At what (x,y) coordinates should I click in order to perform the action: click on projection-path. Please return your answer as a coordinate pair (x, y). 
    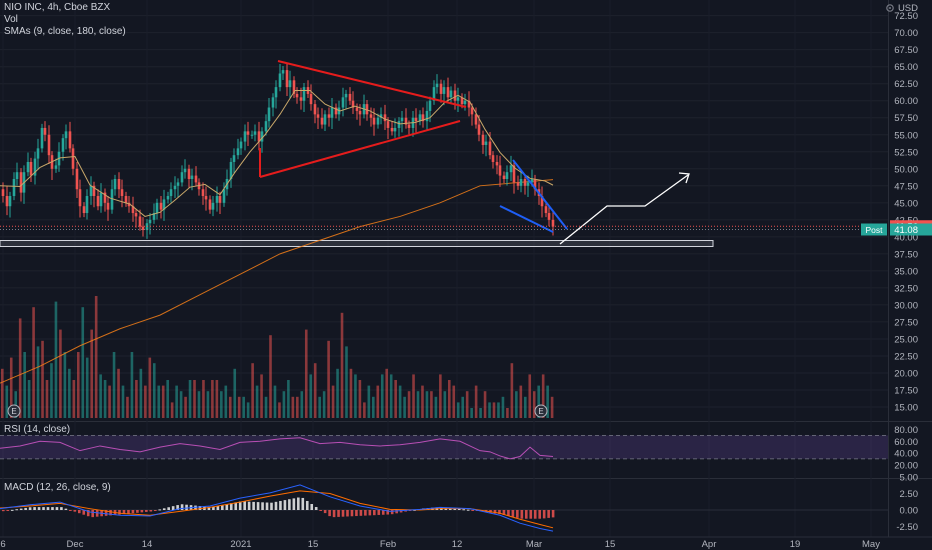
    Looking at the image, I should click on (624, 209).